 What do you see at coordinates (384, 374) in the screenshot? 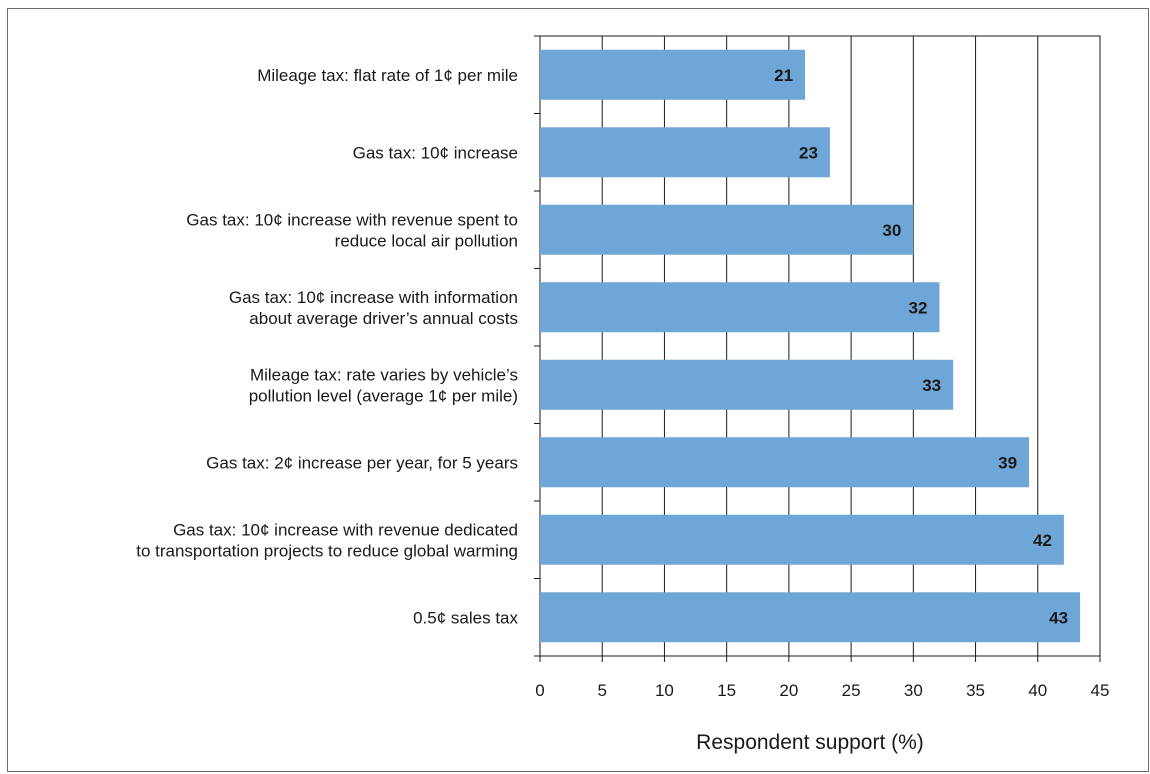
I see `category-label: Mileage tax: rate varies by vehicle’s` at bounding box center [384, 374].